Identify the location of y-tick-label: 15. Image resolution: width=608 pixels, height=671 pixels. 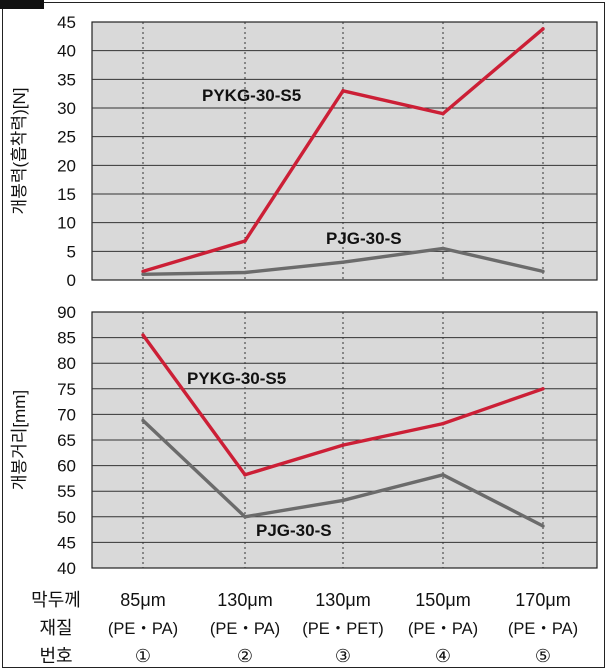
(66, 194).